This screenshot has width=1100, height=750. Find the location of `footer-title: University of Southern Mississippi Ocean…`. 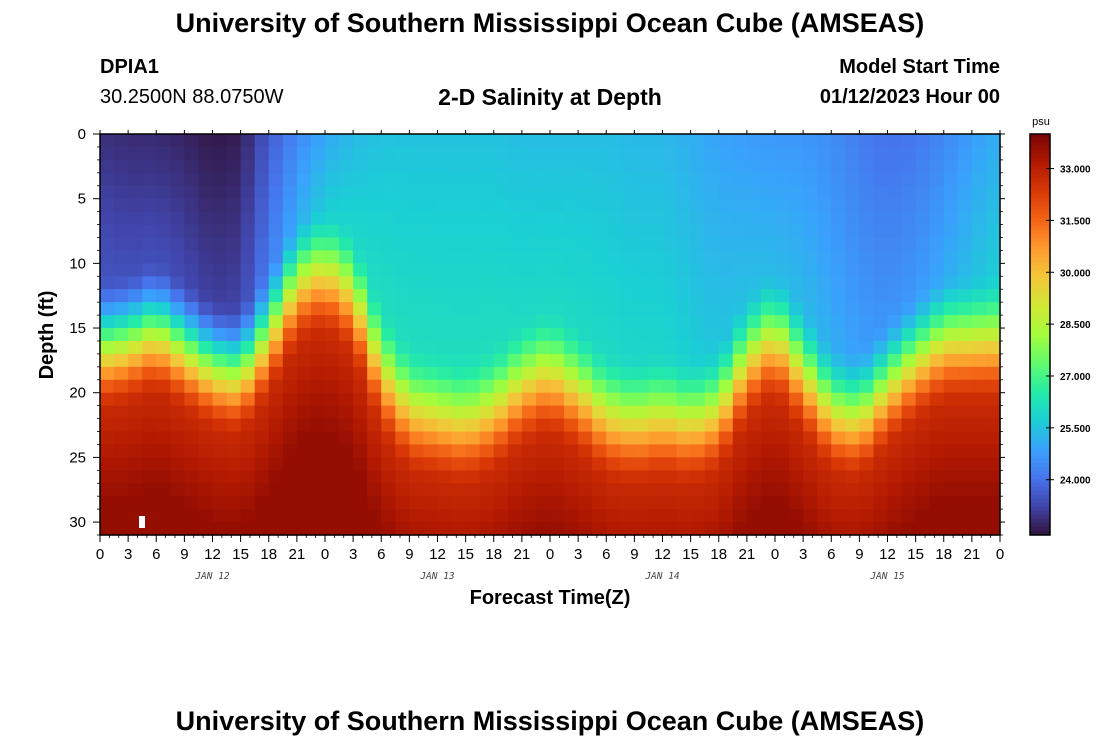

footer-title: University of Southern Mississippi Ocean… is located at coordinates (550, 721).